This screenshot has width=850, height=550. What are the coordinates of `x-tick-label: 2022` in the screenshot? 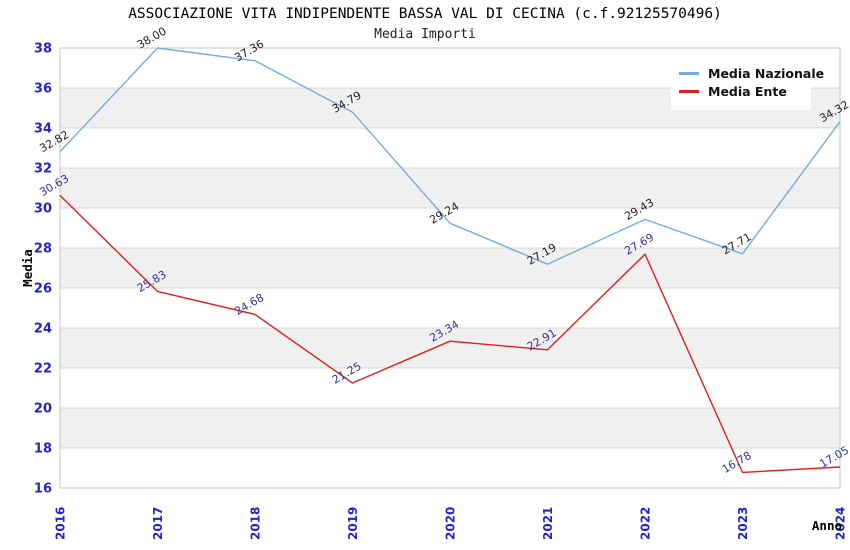 It's located at (646, 523).